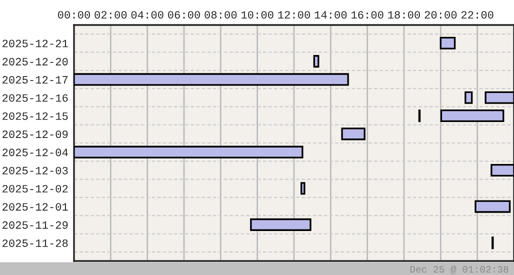 This screenshot has width=514, height=275. Describe the element at coordinates (74, 15) in the screenshot. I see `x-tick-label: 00:00` at that location.